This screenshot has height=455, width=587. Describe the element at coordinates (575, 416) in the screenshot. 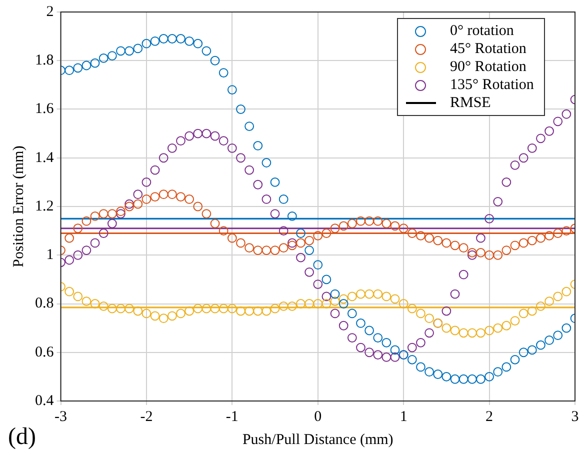

I see `x-tick-label: 3` at that location.